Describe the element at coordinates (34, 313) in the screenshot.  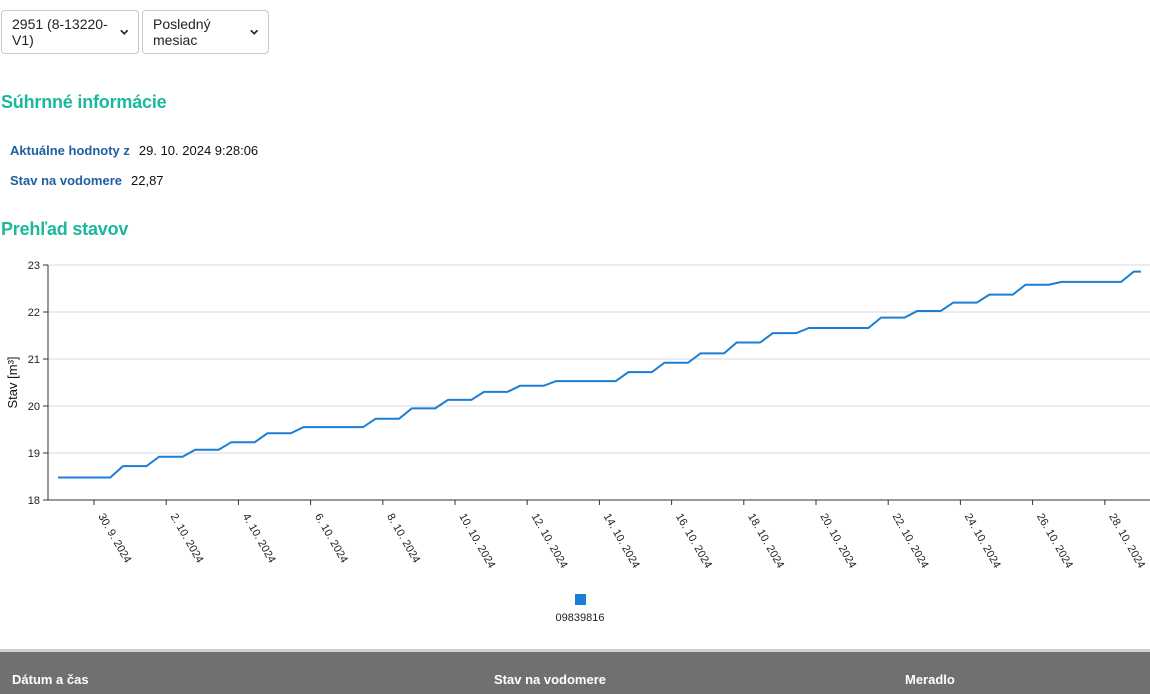
I see `y-tick-label: 22` at that location.